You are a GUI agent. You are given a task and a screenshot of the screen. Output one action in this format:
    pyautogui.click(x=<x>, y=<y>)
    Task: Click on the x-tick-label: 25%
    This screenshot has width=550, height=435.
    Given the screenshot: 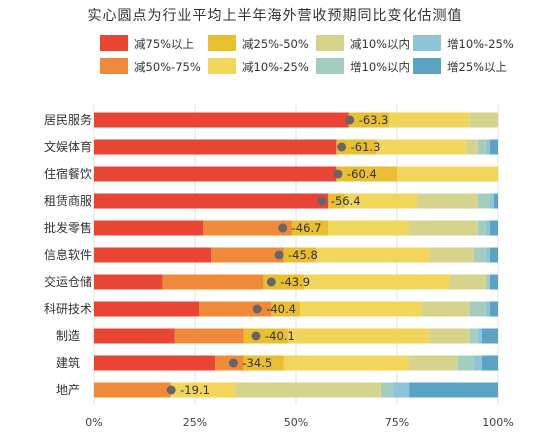 What is the action you would take?
    pyautogui.click(x=195, y=422)
    